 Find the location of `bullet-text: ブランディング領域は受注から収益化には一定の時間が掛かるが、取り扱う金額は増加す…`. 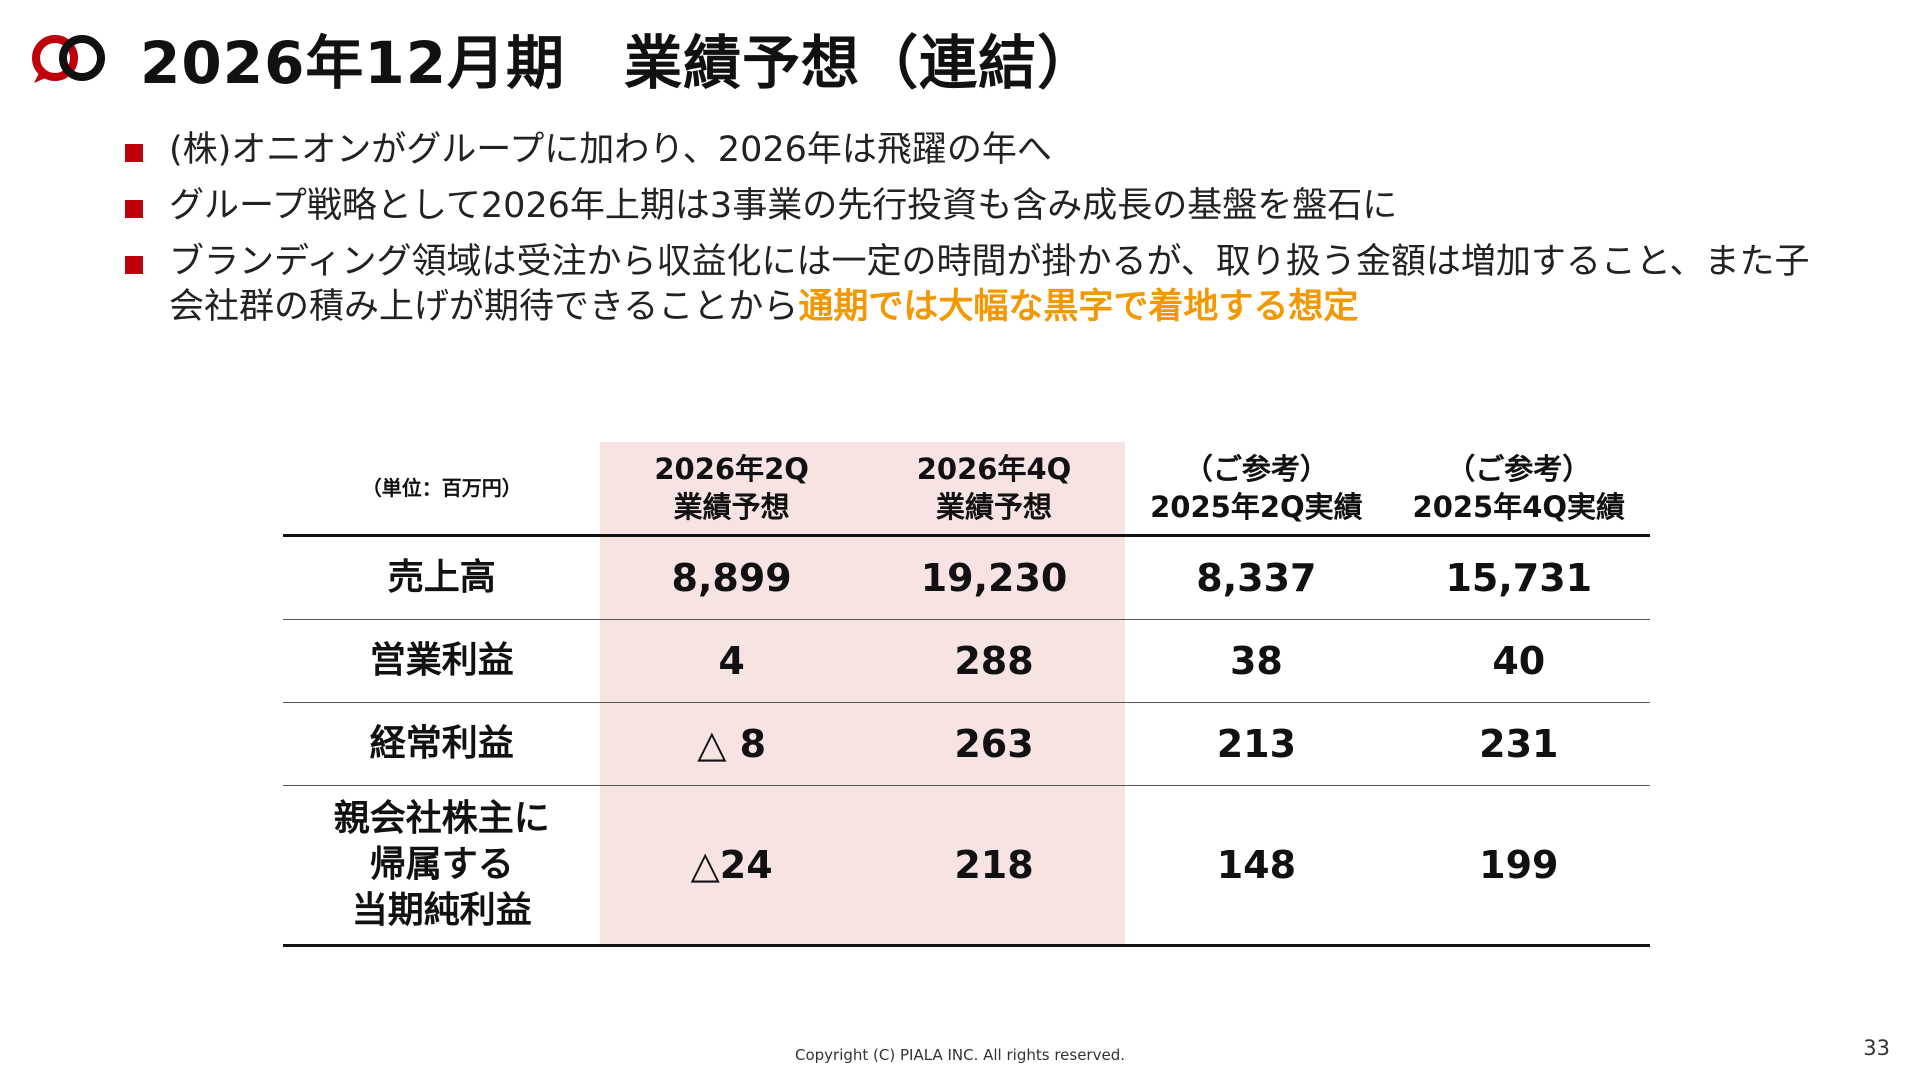

bullet-text: ブランディング領域は受注から収益化には一定の時間が掛かるが、取り扱う金額は増加す… is located at coordinates (989, 284).